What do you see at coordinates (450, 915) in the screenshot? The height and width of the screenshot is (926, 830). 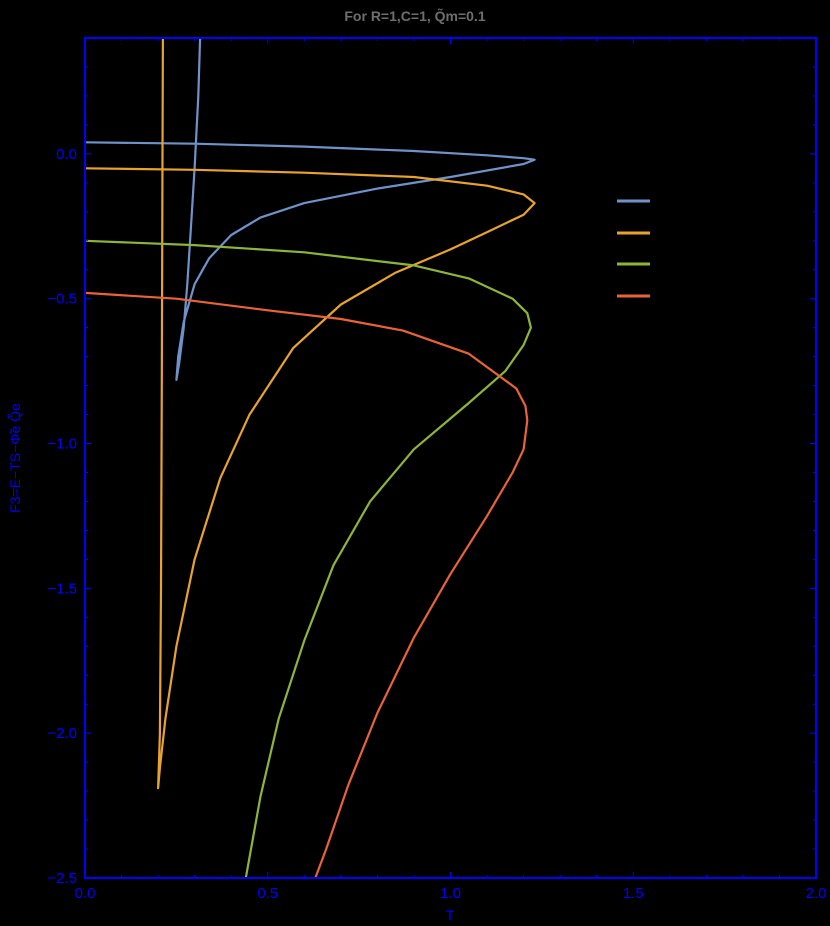 I see `x-axis-label: T` at bounding box center [450, 915].